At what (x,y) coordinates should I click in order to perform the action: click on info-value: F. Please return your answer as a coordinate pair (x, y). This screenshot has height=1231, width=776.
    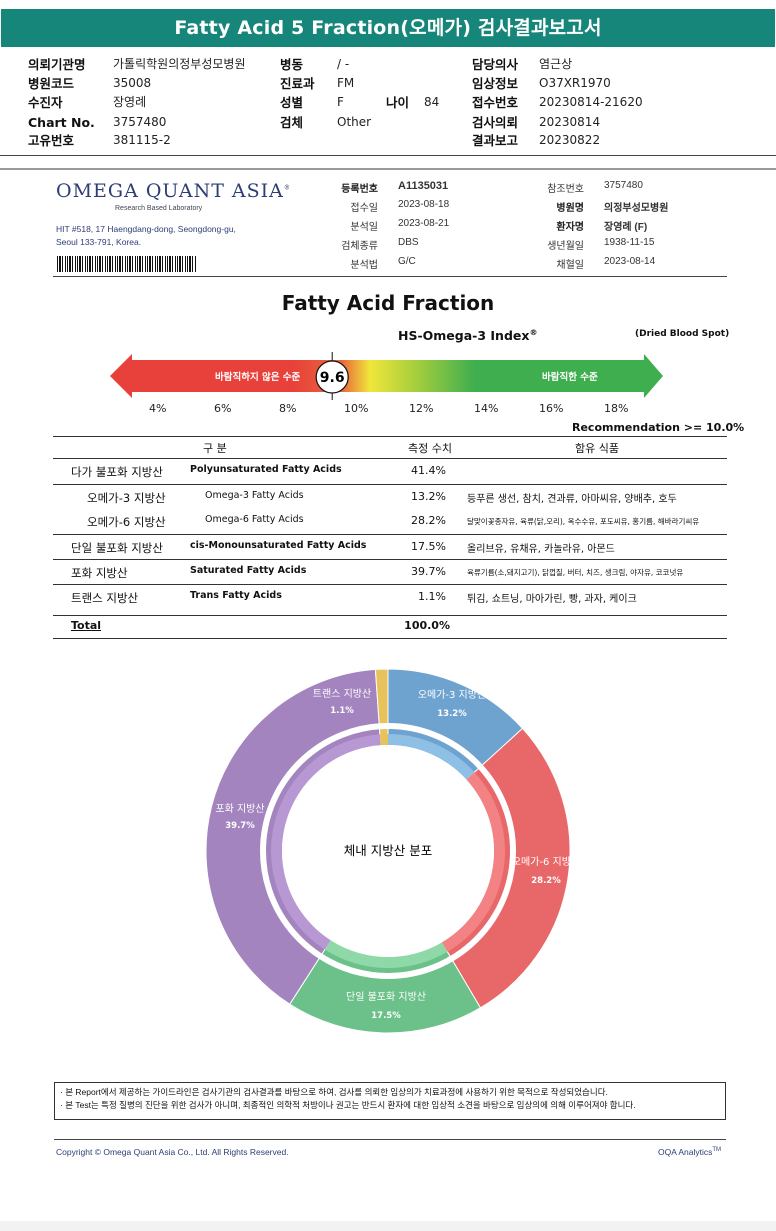
    Looking at the image, I should click on (340, 102).